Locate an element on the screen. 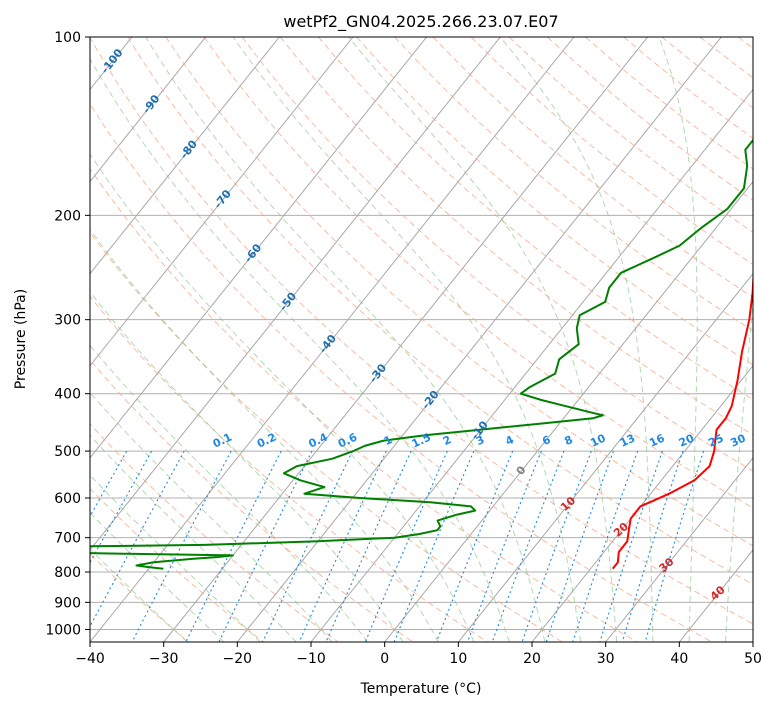 This screenshot has height=708, width=775. y-tick-label: 400 is located at coordinates (67, 395).